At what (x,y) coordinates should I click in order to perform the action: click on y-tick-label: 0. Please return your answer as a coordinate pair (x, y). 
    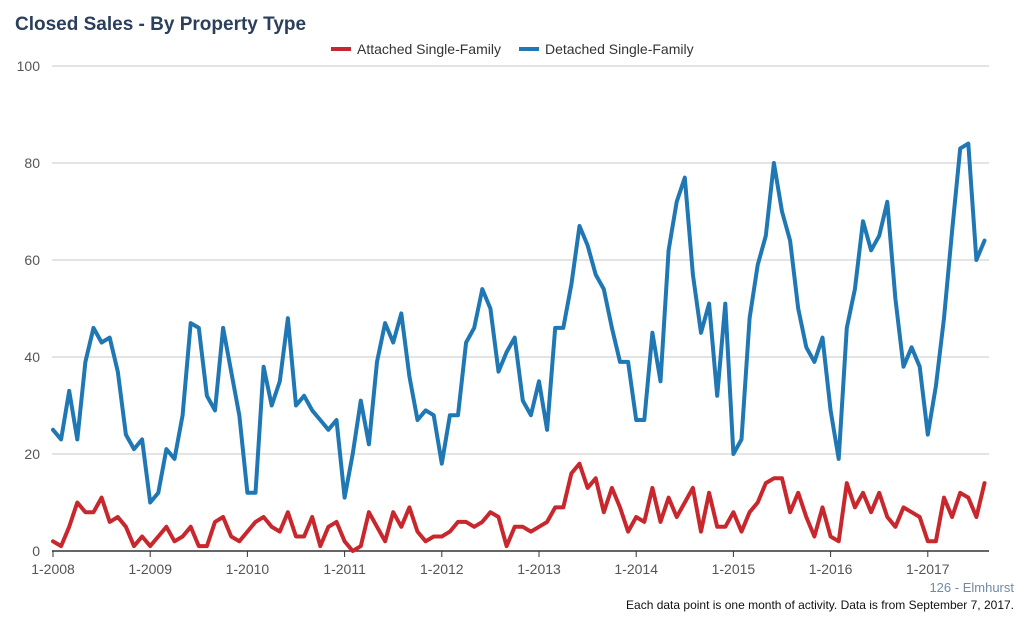
    Looking at the image, I should click on (36, 551).